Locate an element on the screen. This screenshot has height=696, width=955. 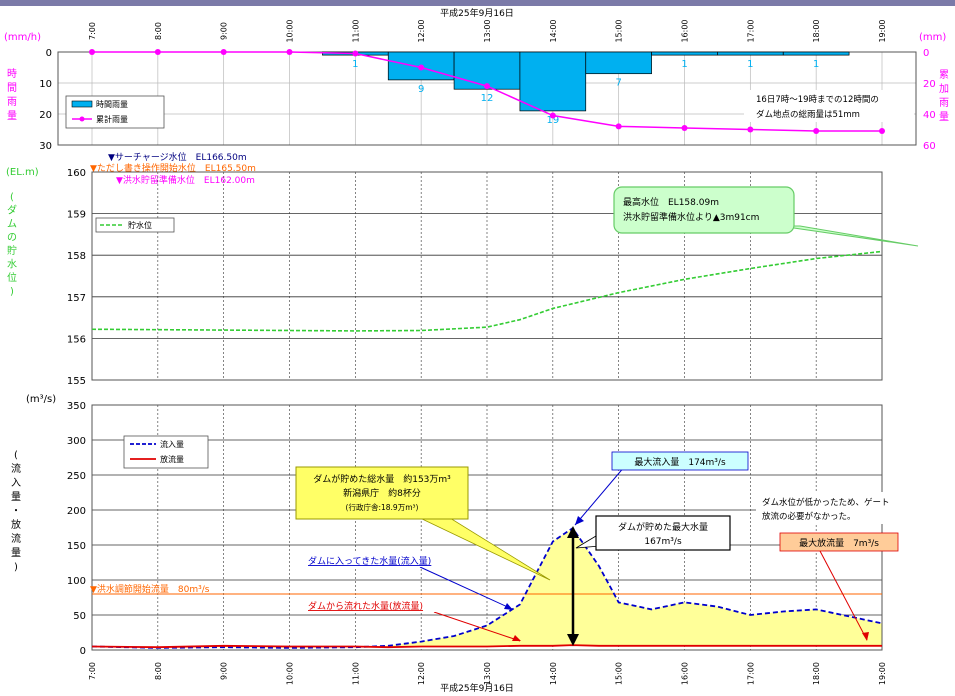
surcharge-level-label: ▼サーチャージ水位 EL166.50m is located at coordinates (177, 157).